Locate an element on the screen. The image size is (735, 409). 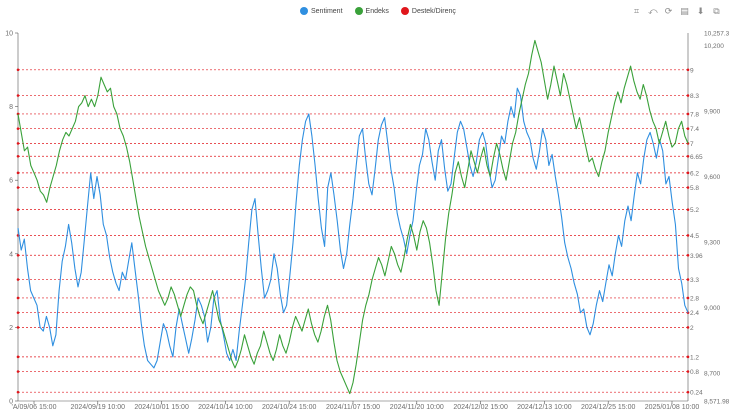
y-right-tick-label: 9,300 is located at coordinates (712, 243).